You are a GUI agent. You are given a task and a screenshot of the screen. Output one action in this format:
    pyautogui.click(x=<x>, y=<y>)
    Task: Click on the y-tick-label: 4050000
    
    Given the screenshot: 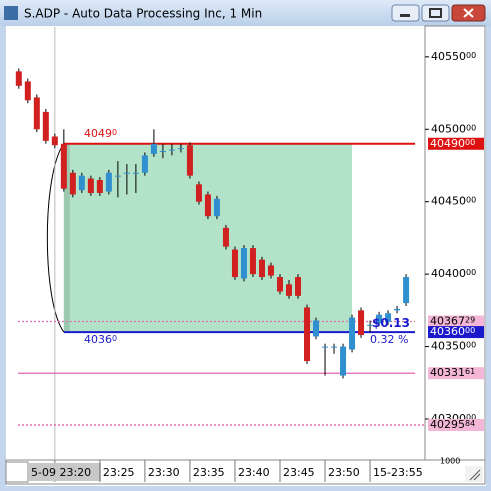 What is the action you would take?
    pyautogui.click(x=453, y=128)
    